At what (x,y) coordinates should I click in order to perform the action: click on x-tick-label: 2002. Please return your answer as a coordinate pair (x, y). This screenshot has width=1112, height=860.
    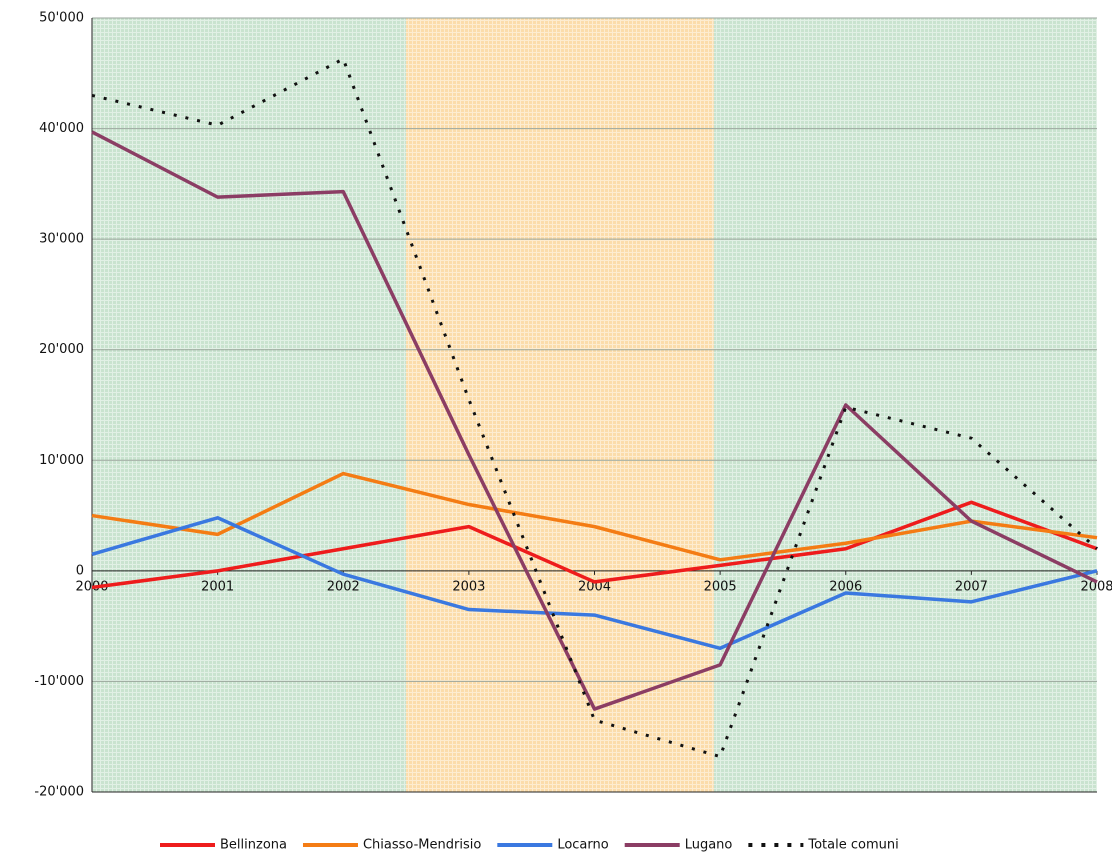
    Looking at the image, I should click on (343, 586).